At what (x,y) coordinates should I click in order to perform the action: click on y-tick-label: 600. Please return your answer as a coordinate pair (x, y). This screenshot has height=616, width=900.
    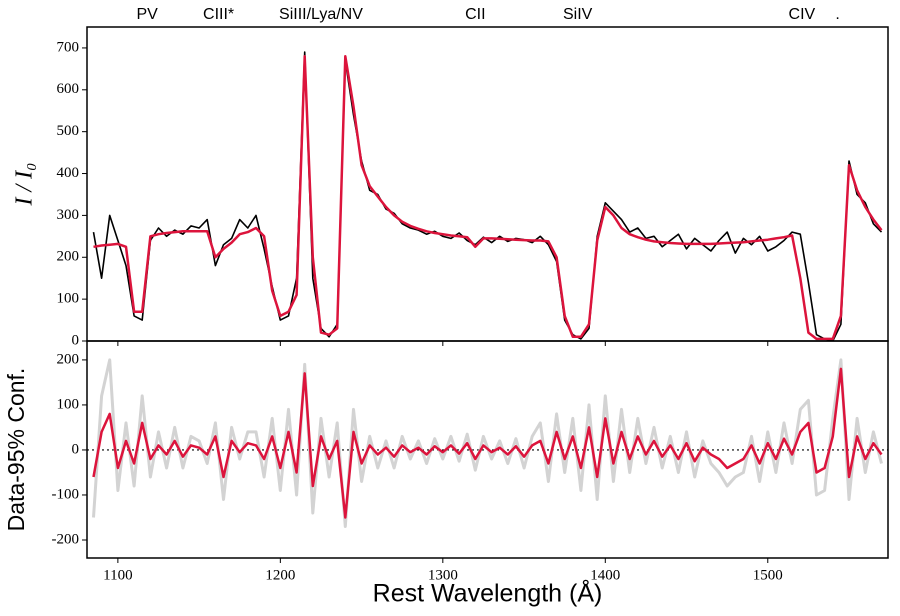
    Looking at the image, I should click on (68, 89).